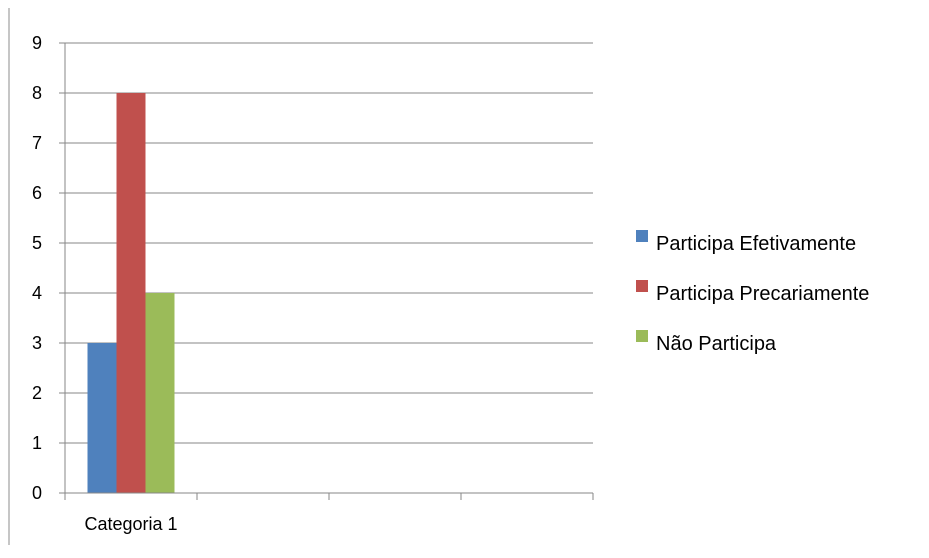 The image size is (929, 558). I want to click on y-tick-label-2: 2, so click(37, 393).